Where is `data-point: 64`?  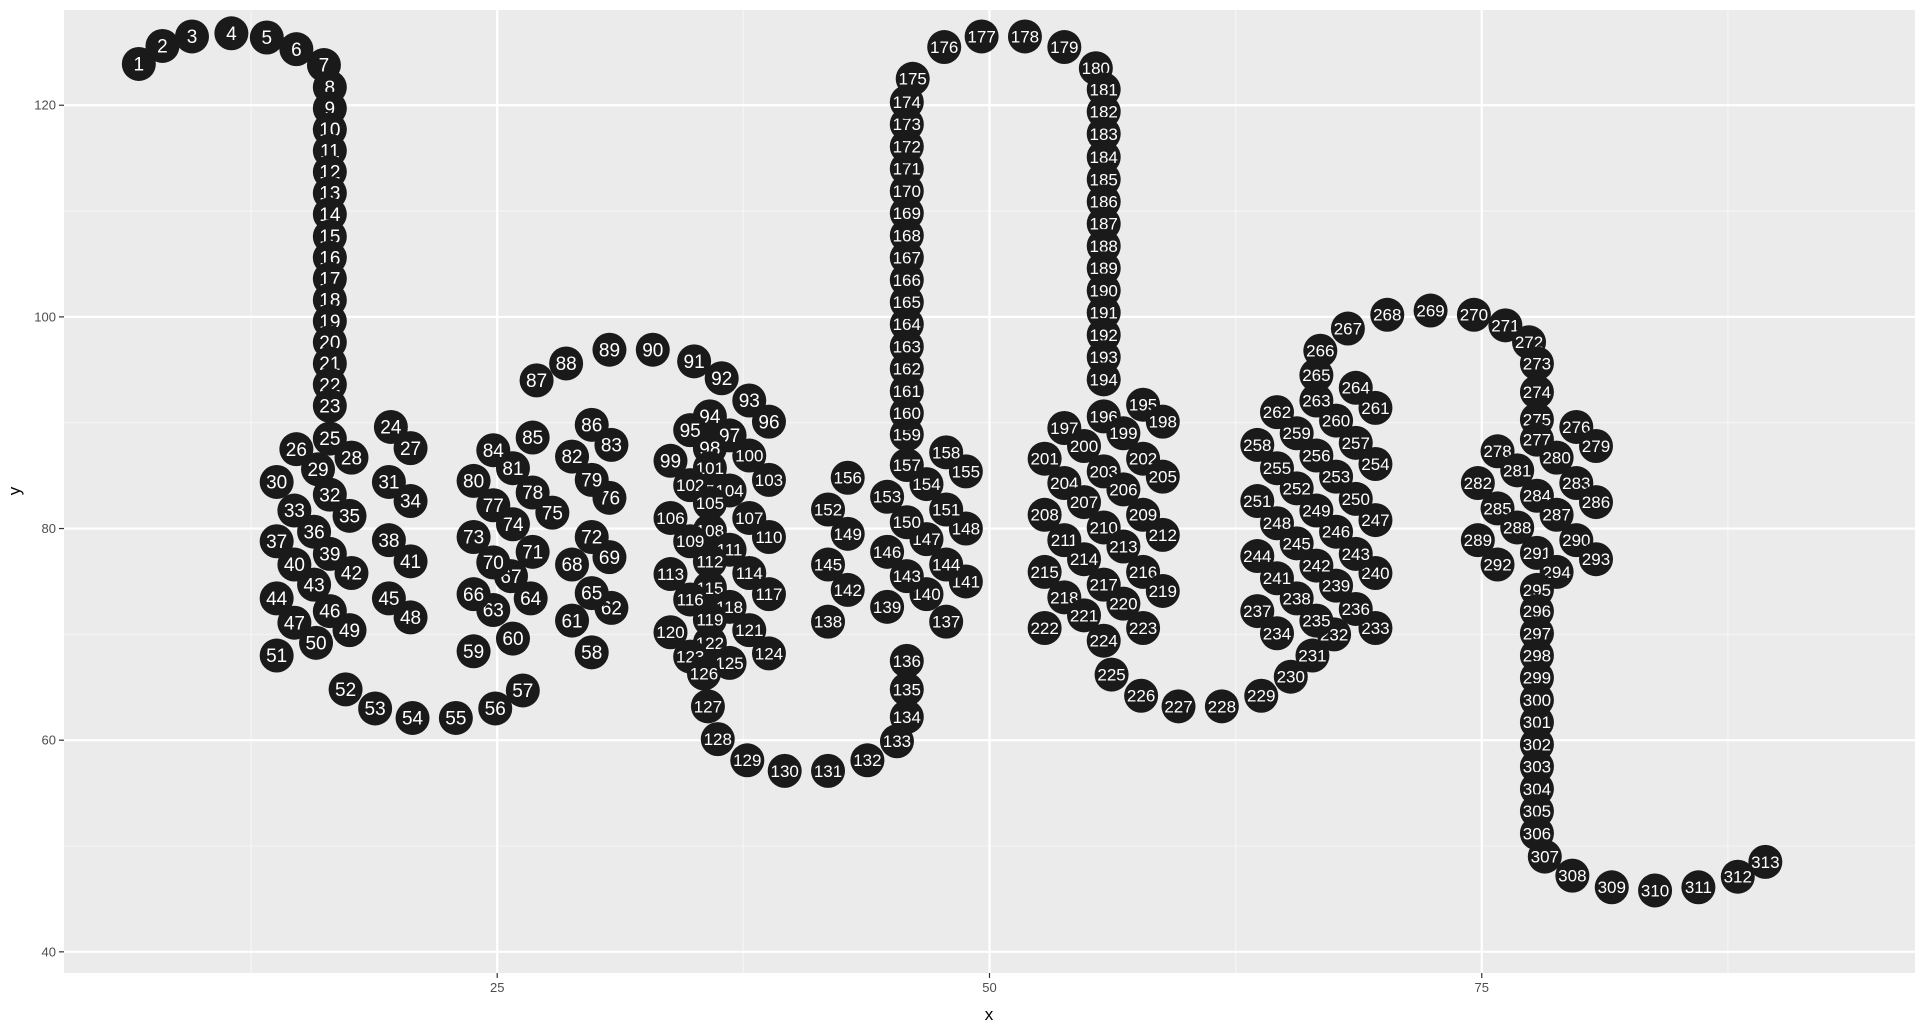
data-point: 64 is located at coordinates (530, 598).